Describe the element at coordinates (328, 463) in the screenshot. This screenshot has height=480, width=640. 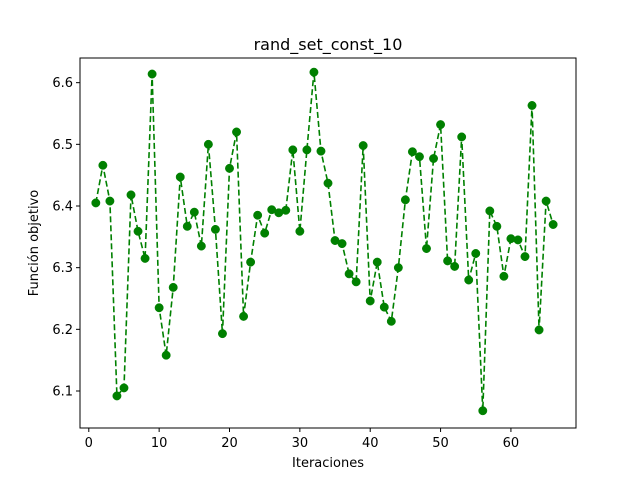
I see `x-axis-label: Iteraciones` at that location.